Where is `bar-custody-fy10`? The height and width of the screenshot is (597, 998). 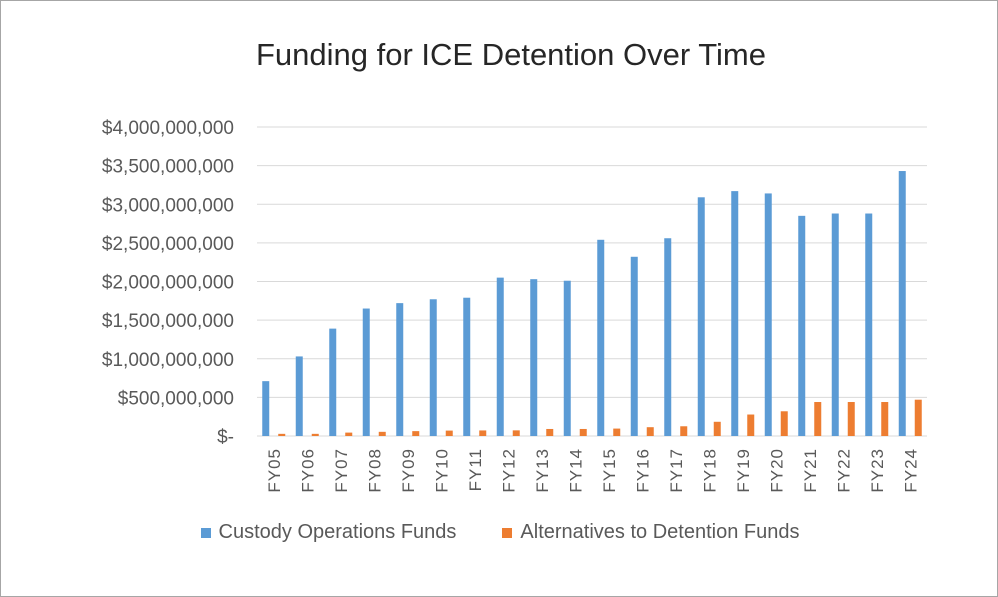
bar-custody-fy10 is located at coordinates (433, 367).